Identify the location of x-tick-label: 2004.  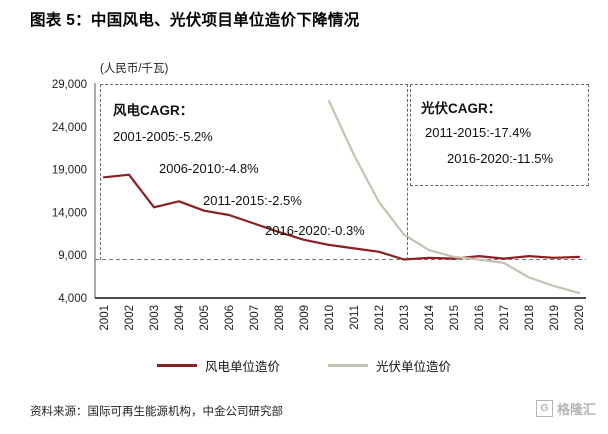
(180, 317).